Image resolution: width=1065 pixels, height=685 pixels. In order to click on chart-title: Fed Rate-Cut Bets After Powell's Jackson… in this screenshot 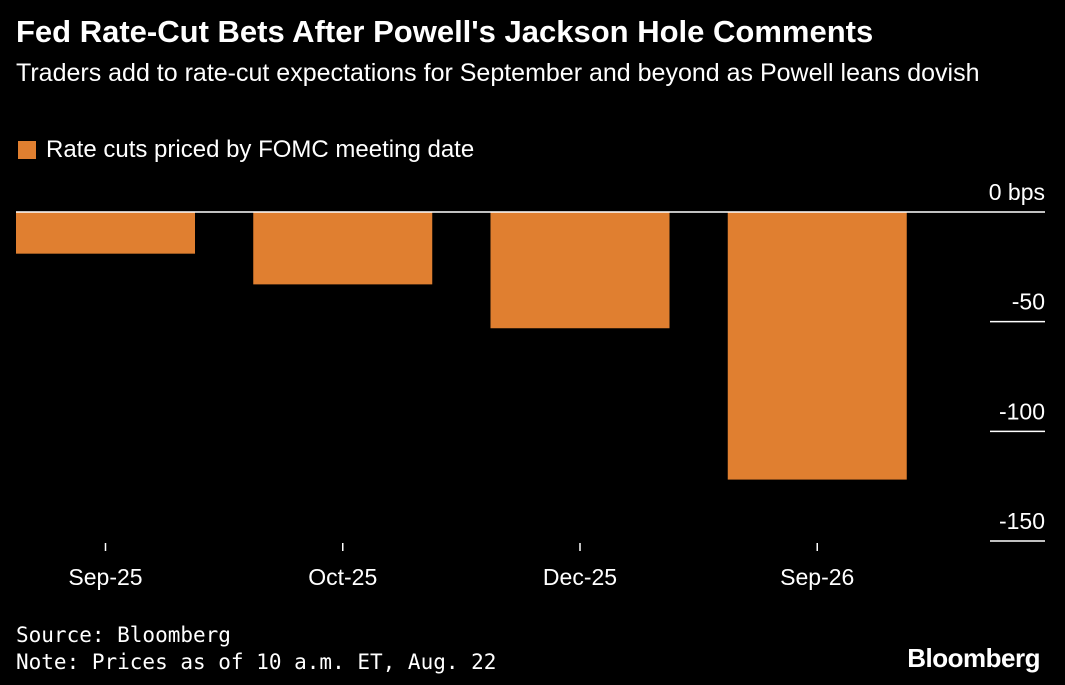, I will do `click(445, 31)`.